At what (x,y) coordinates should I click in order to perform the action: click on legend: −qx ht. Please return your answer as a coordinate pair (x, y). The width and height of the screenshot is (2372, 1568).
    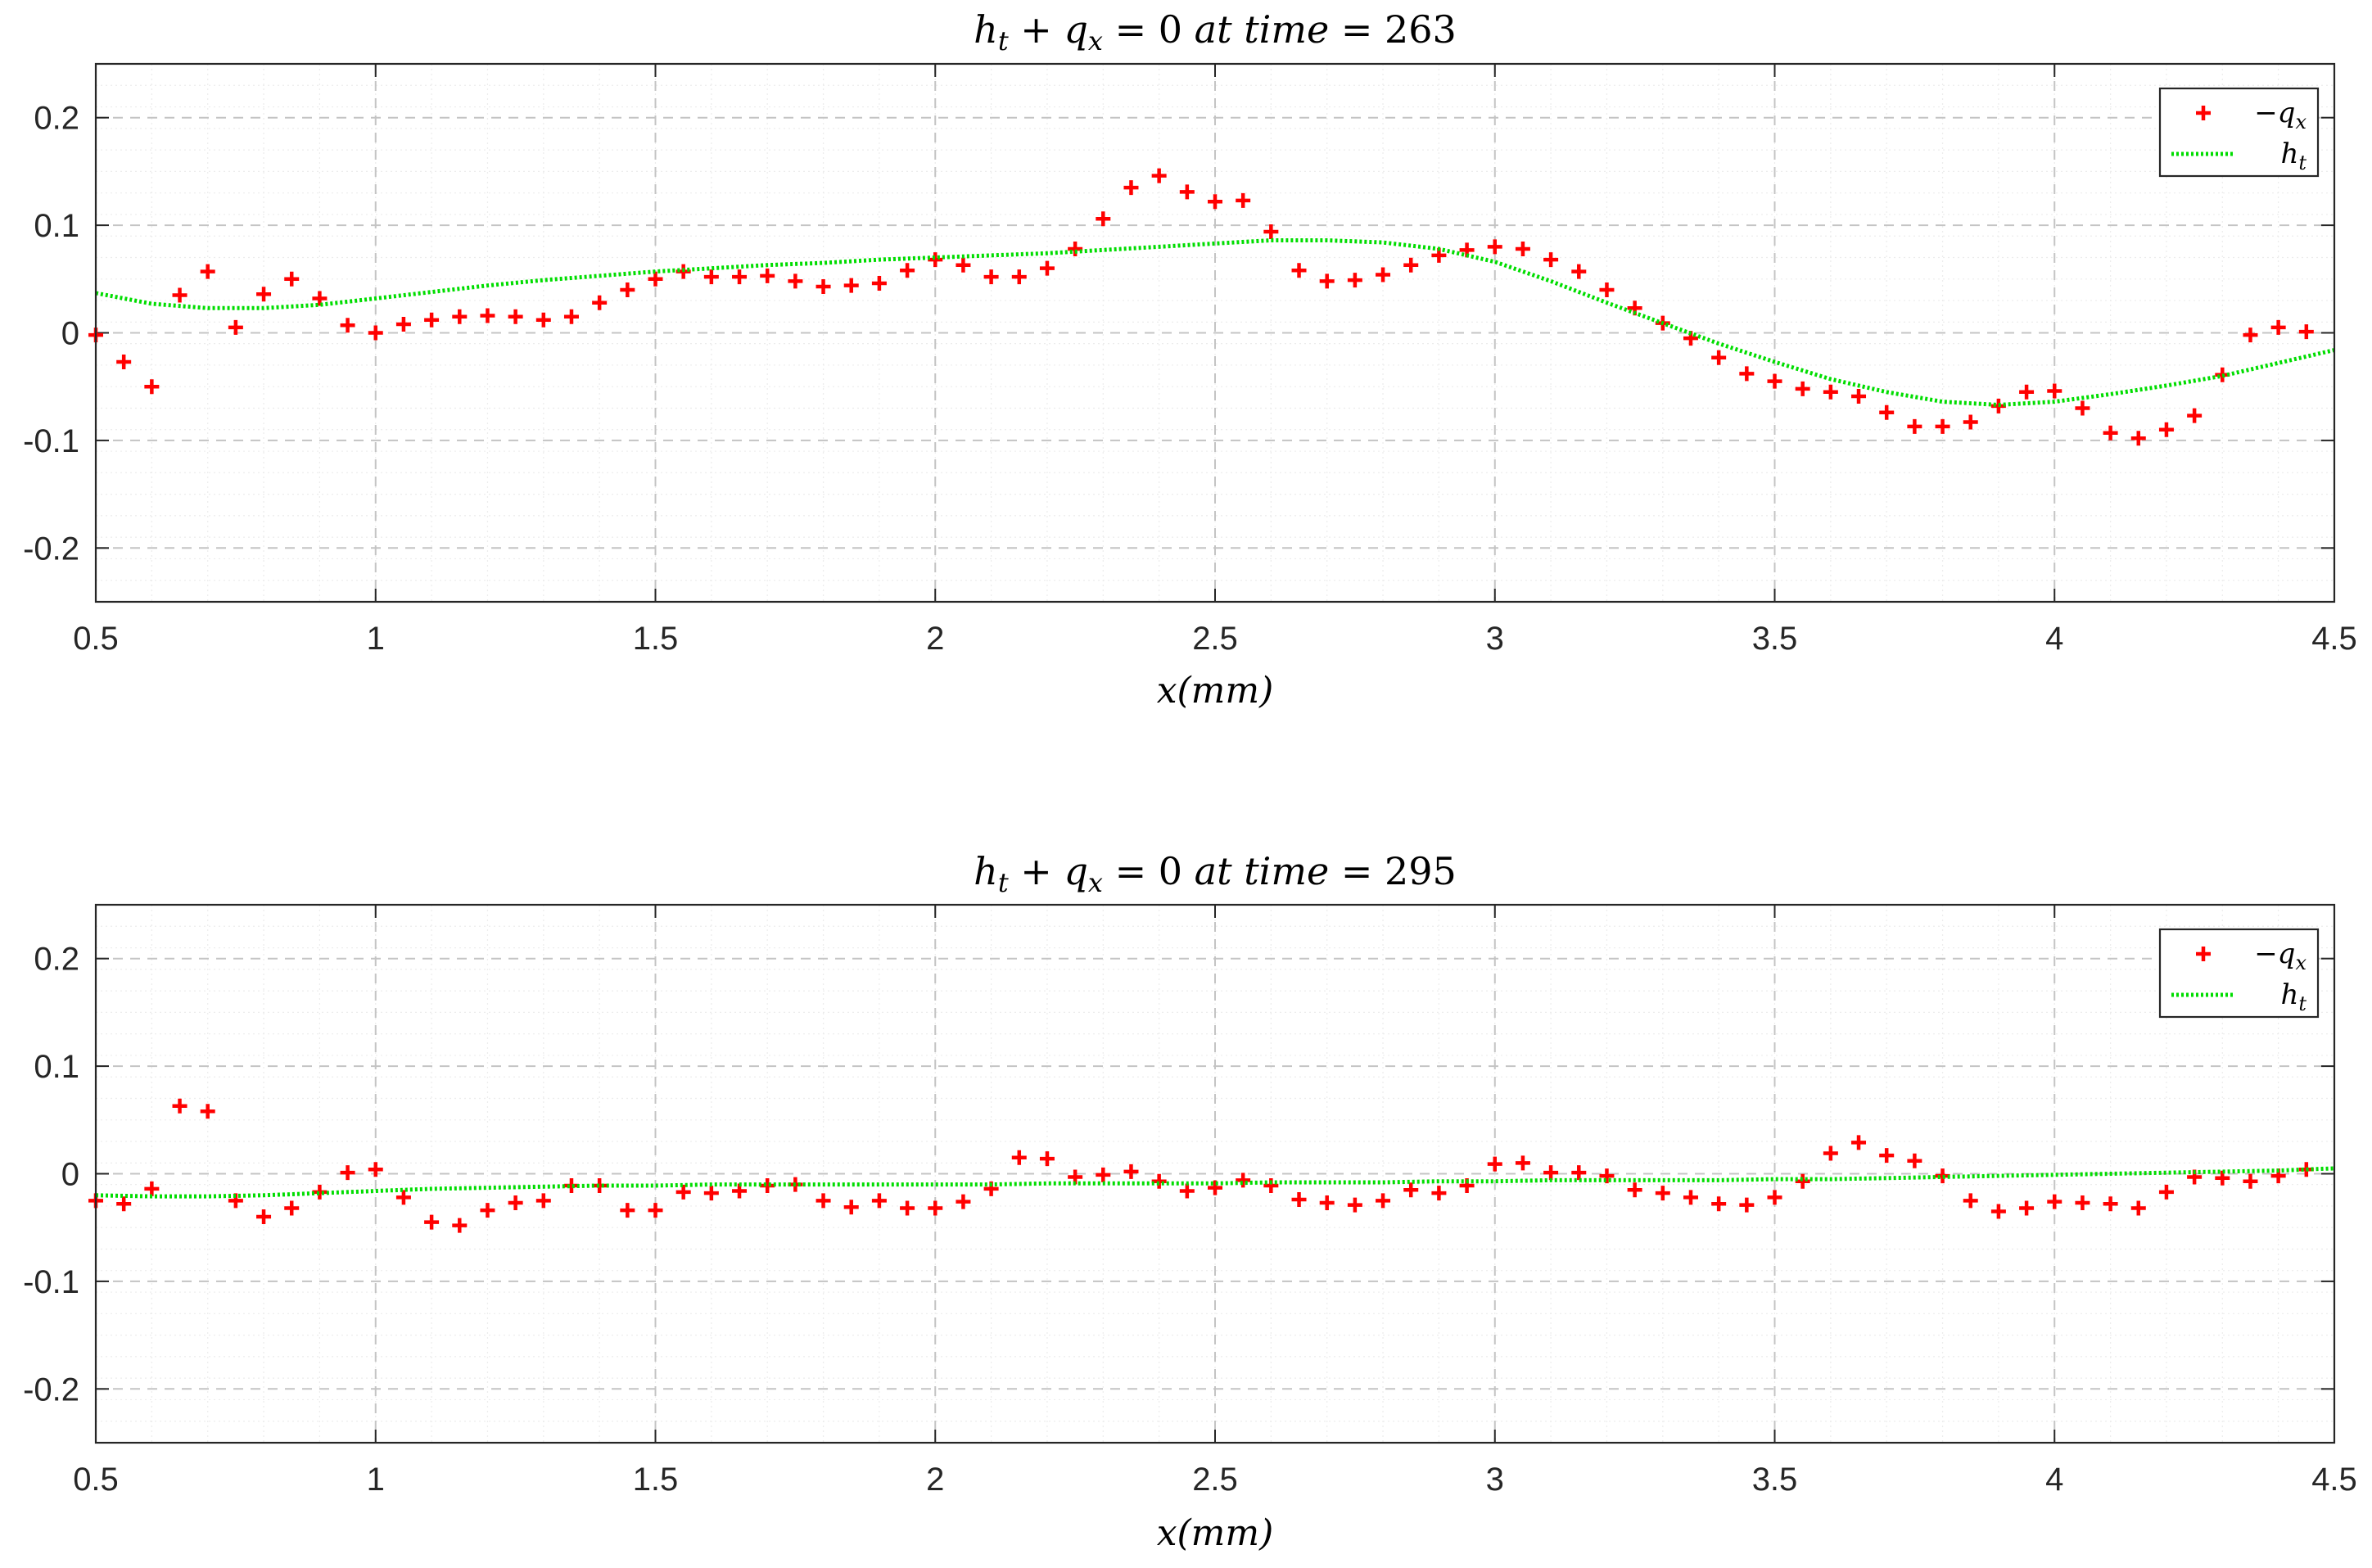
    Looking at the image, I should click on (2239, 133).